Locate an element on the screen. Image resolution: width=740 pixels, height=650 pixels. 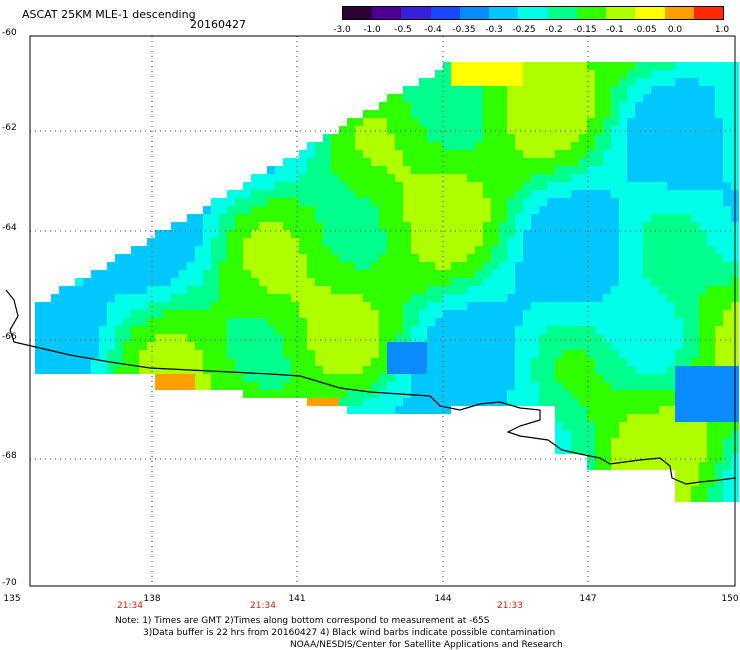
color-scale-swatch is located at coordinates (650, 13).